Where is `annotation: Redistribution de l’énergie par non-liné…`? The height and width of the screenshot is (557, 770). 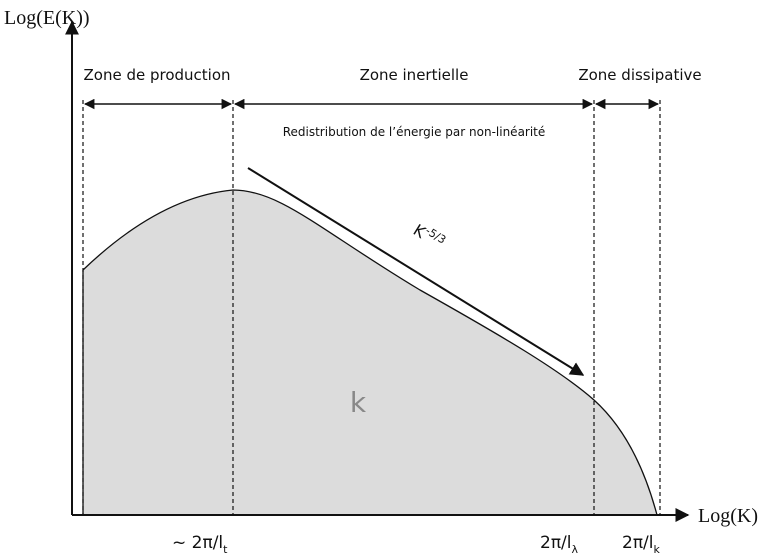 annotation: Redistribution de l’énergie par non-liné… is located at coordinates (414, 132).